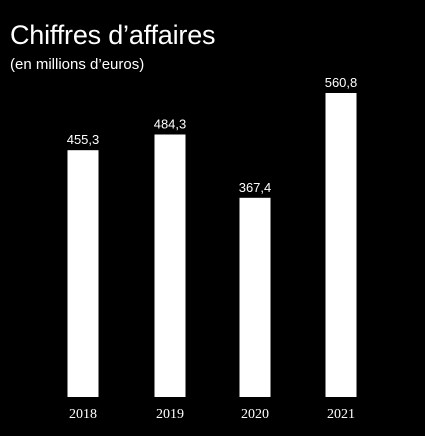 The height and width of the screenshot is (436, 425). I want to click on x-tick-label-2021: 2021, so click(341, 414).